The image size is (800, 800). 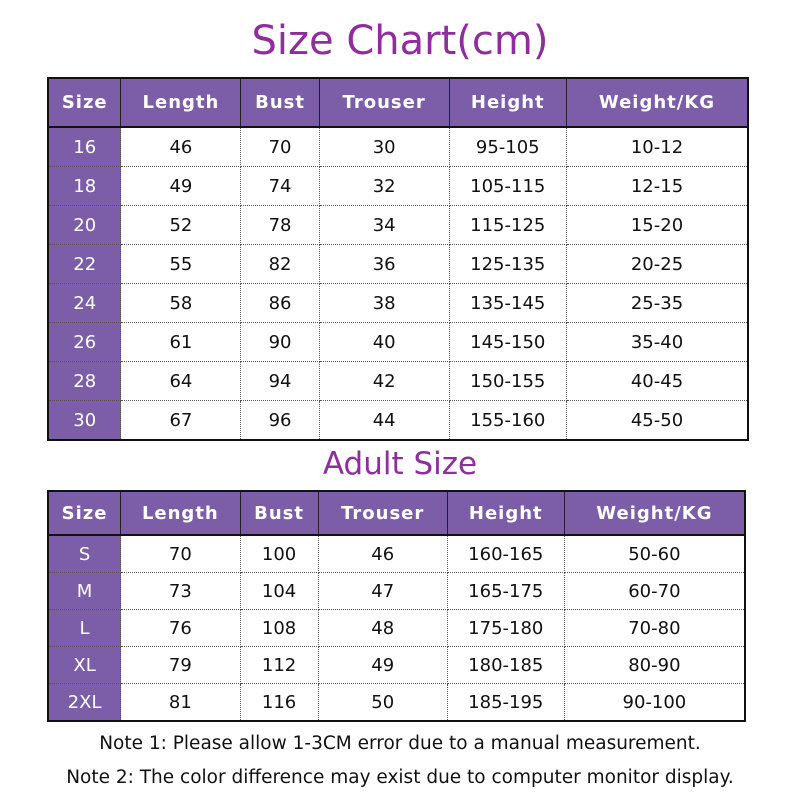 I want to click on table-cell: 40, so click(x=384, y=342).